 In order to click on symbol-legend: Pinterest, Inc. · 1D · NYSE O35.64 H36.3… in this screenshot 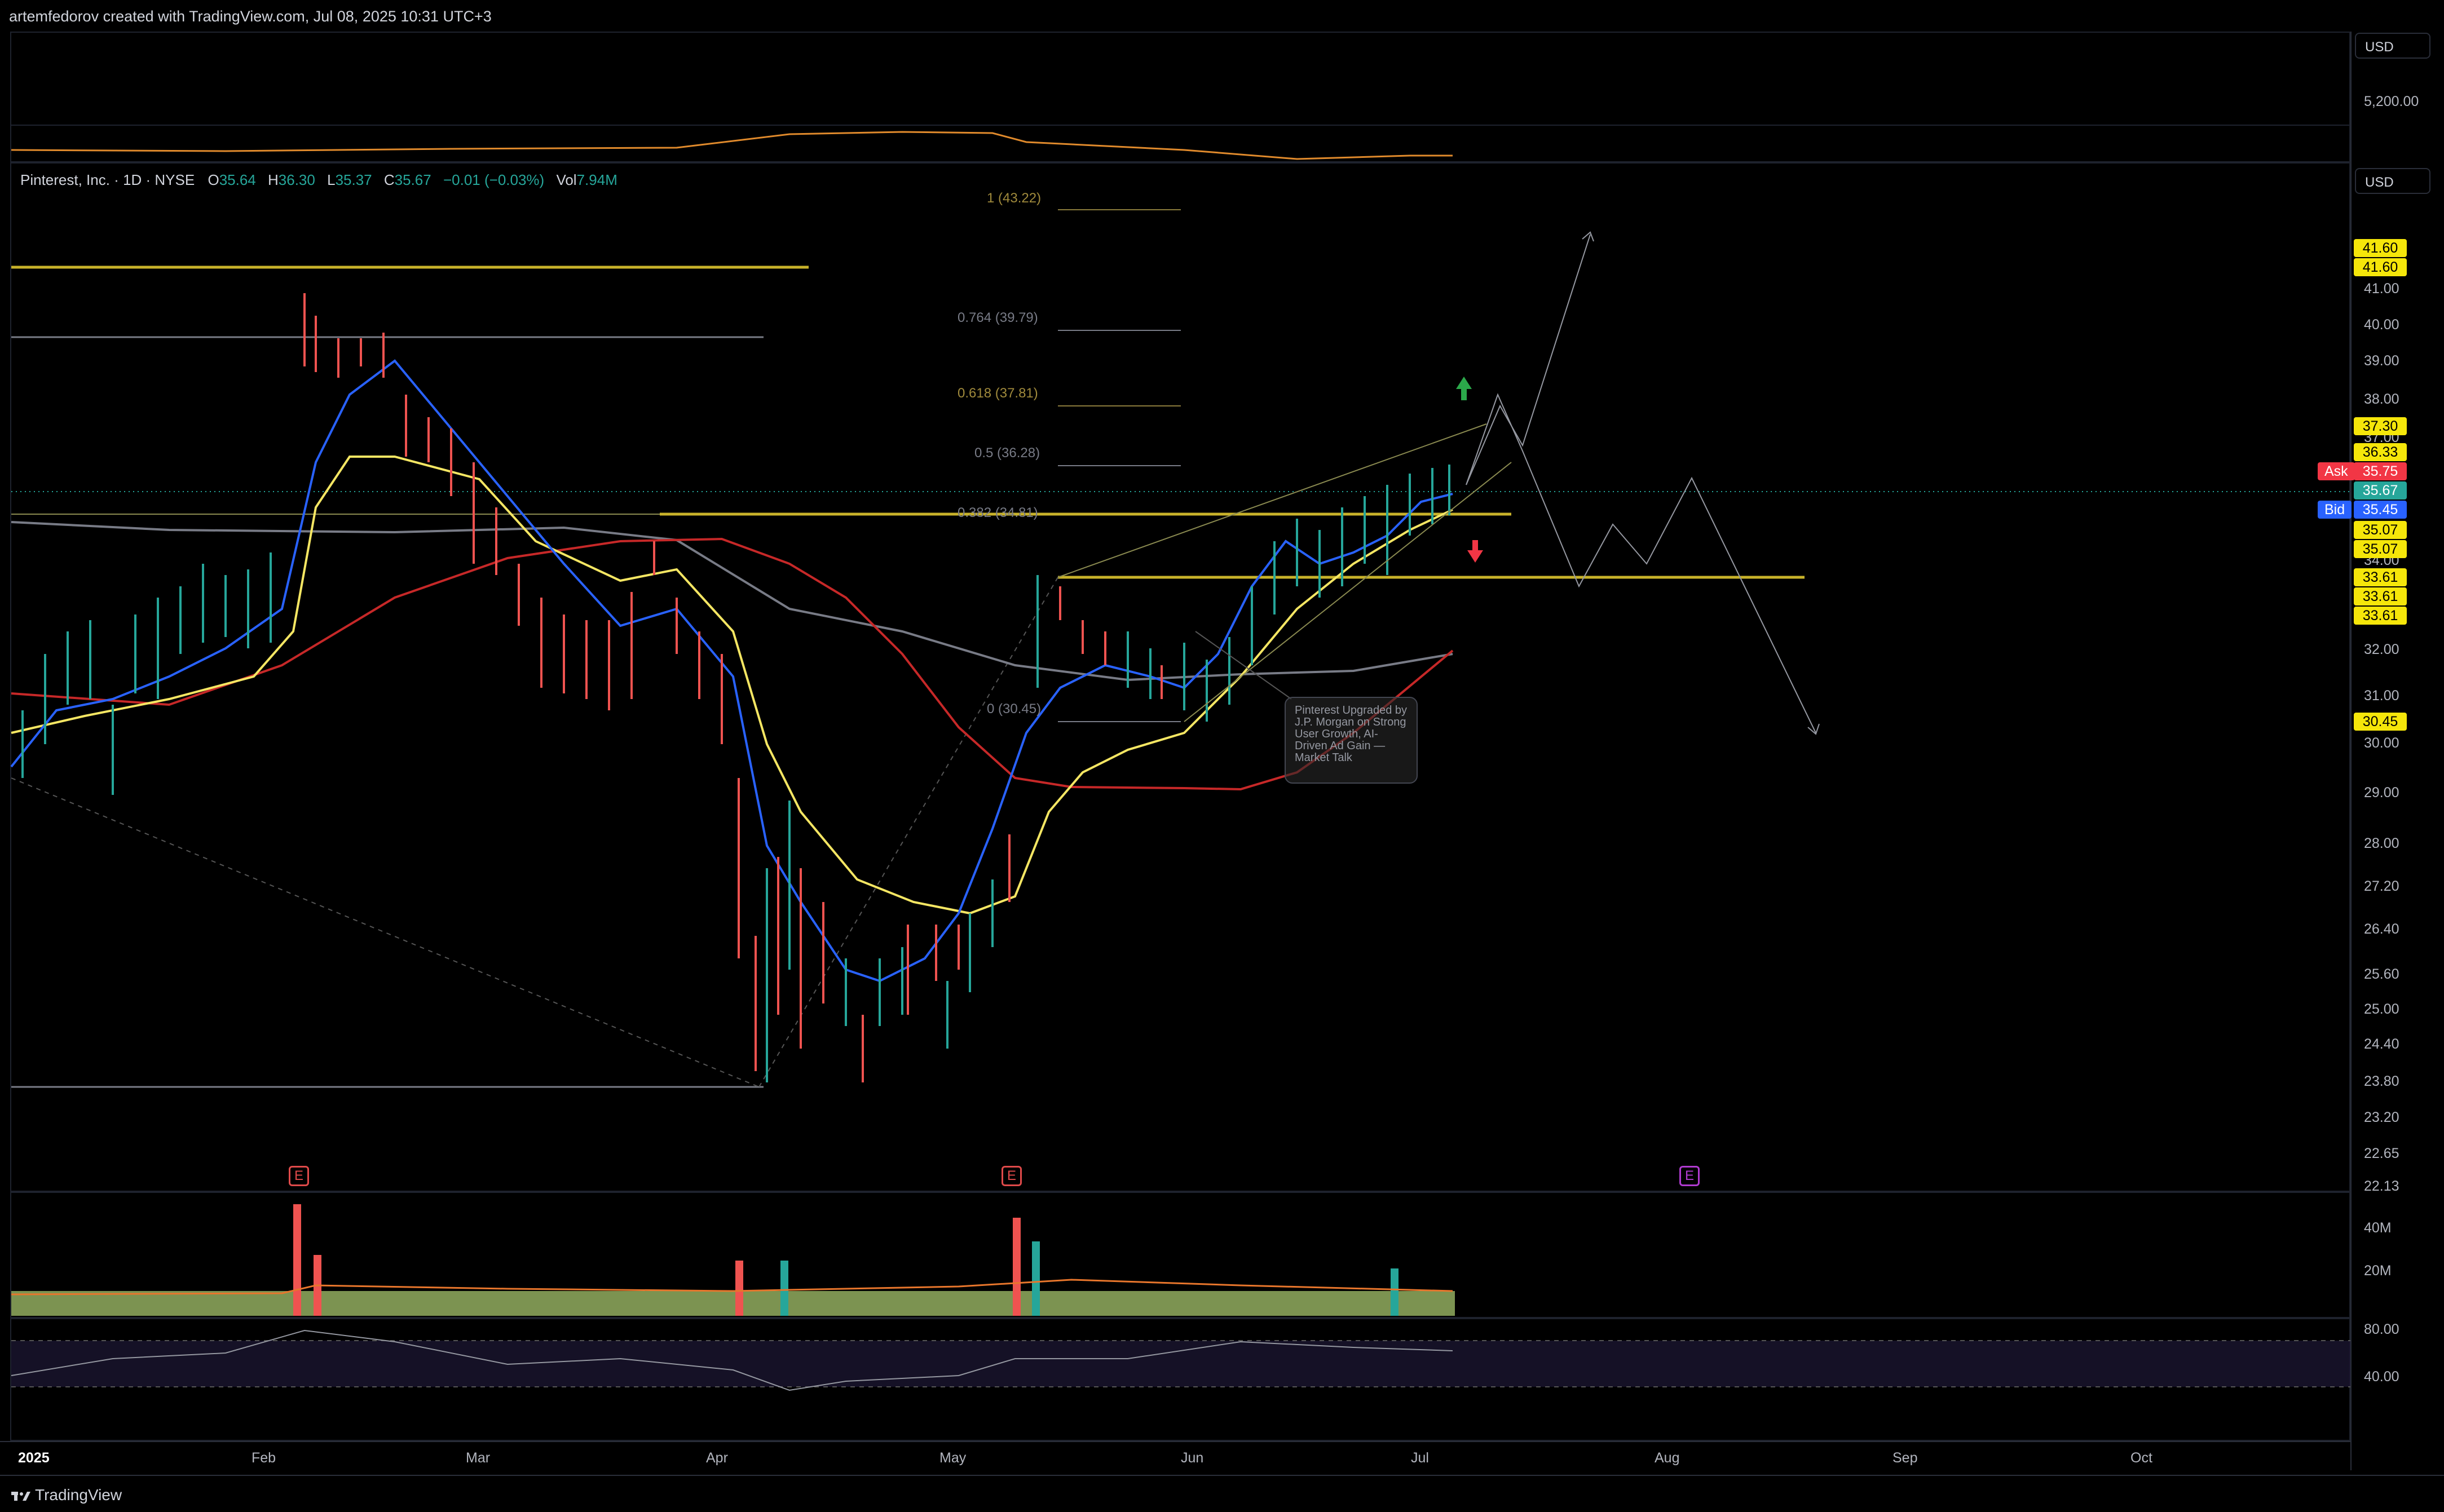, I will do `click(318, 179)`.